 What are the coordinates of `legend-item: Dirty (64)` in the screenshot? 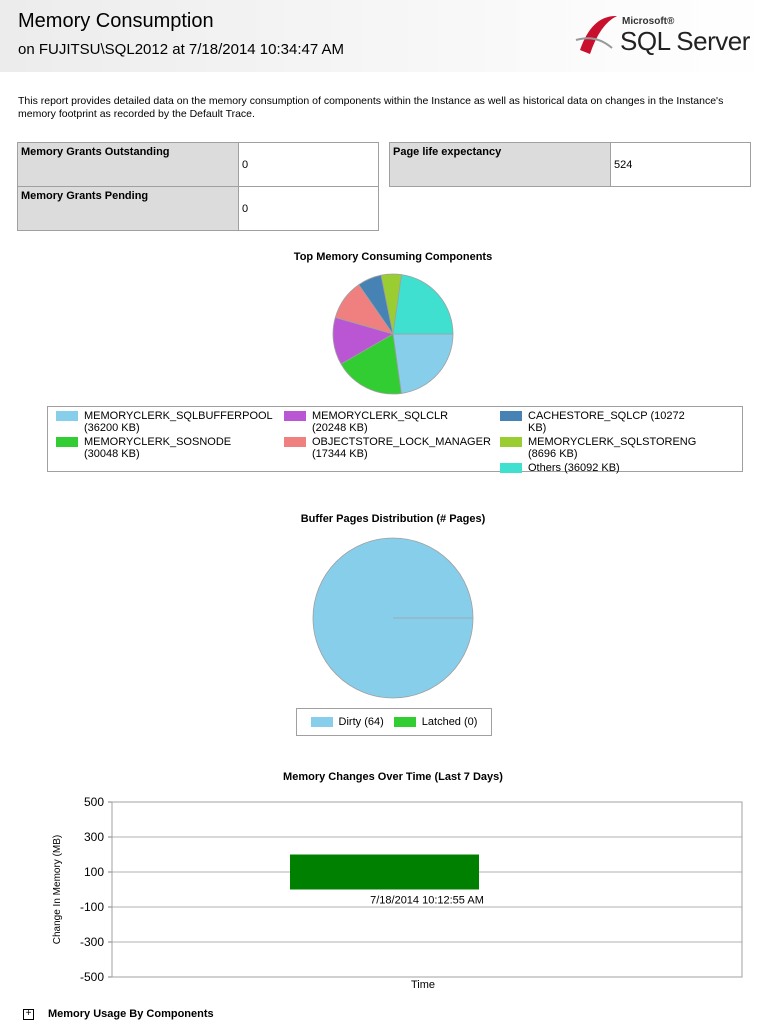 It's located at (347, 722).